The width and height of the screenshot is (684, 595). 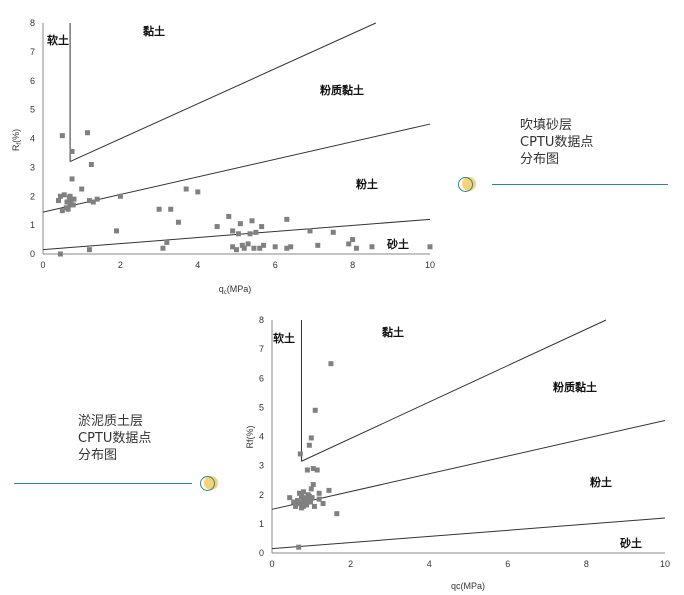 I want to click on y-tick-label: 4, so click(x=261, y=437).